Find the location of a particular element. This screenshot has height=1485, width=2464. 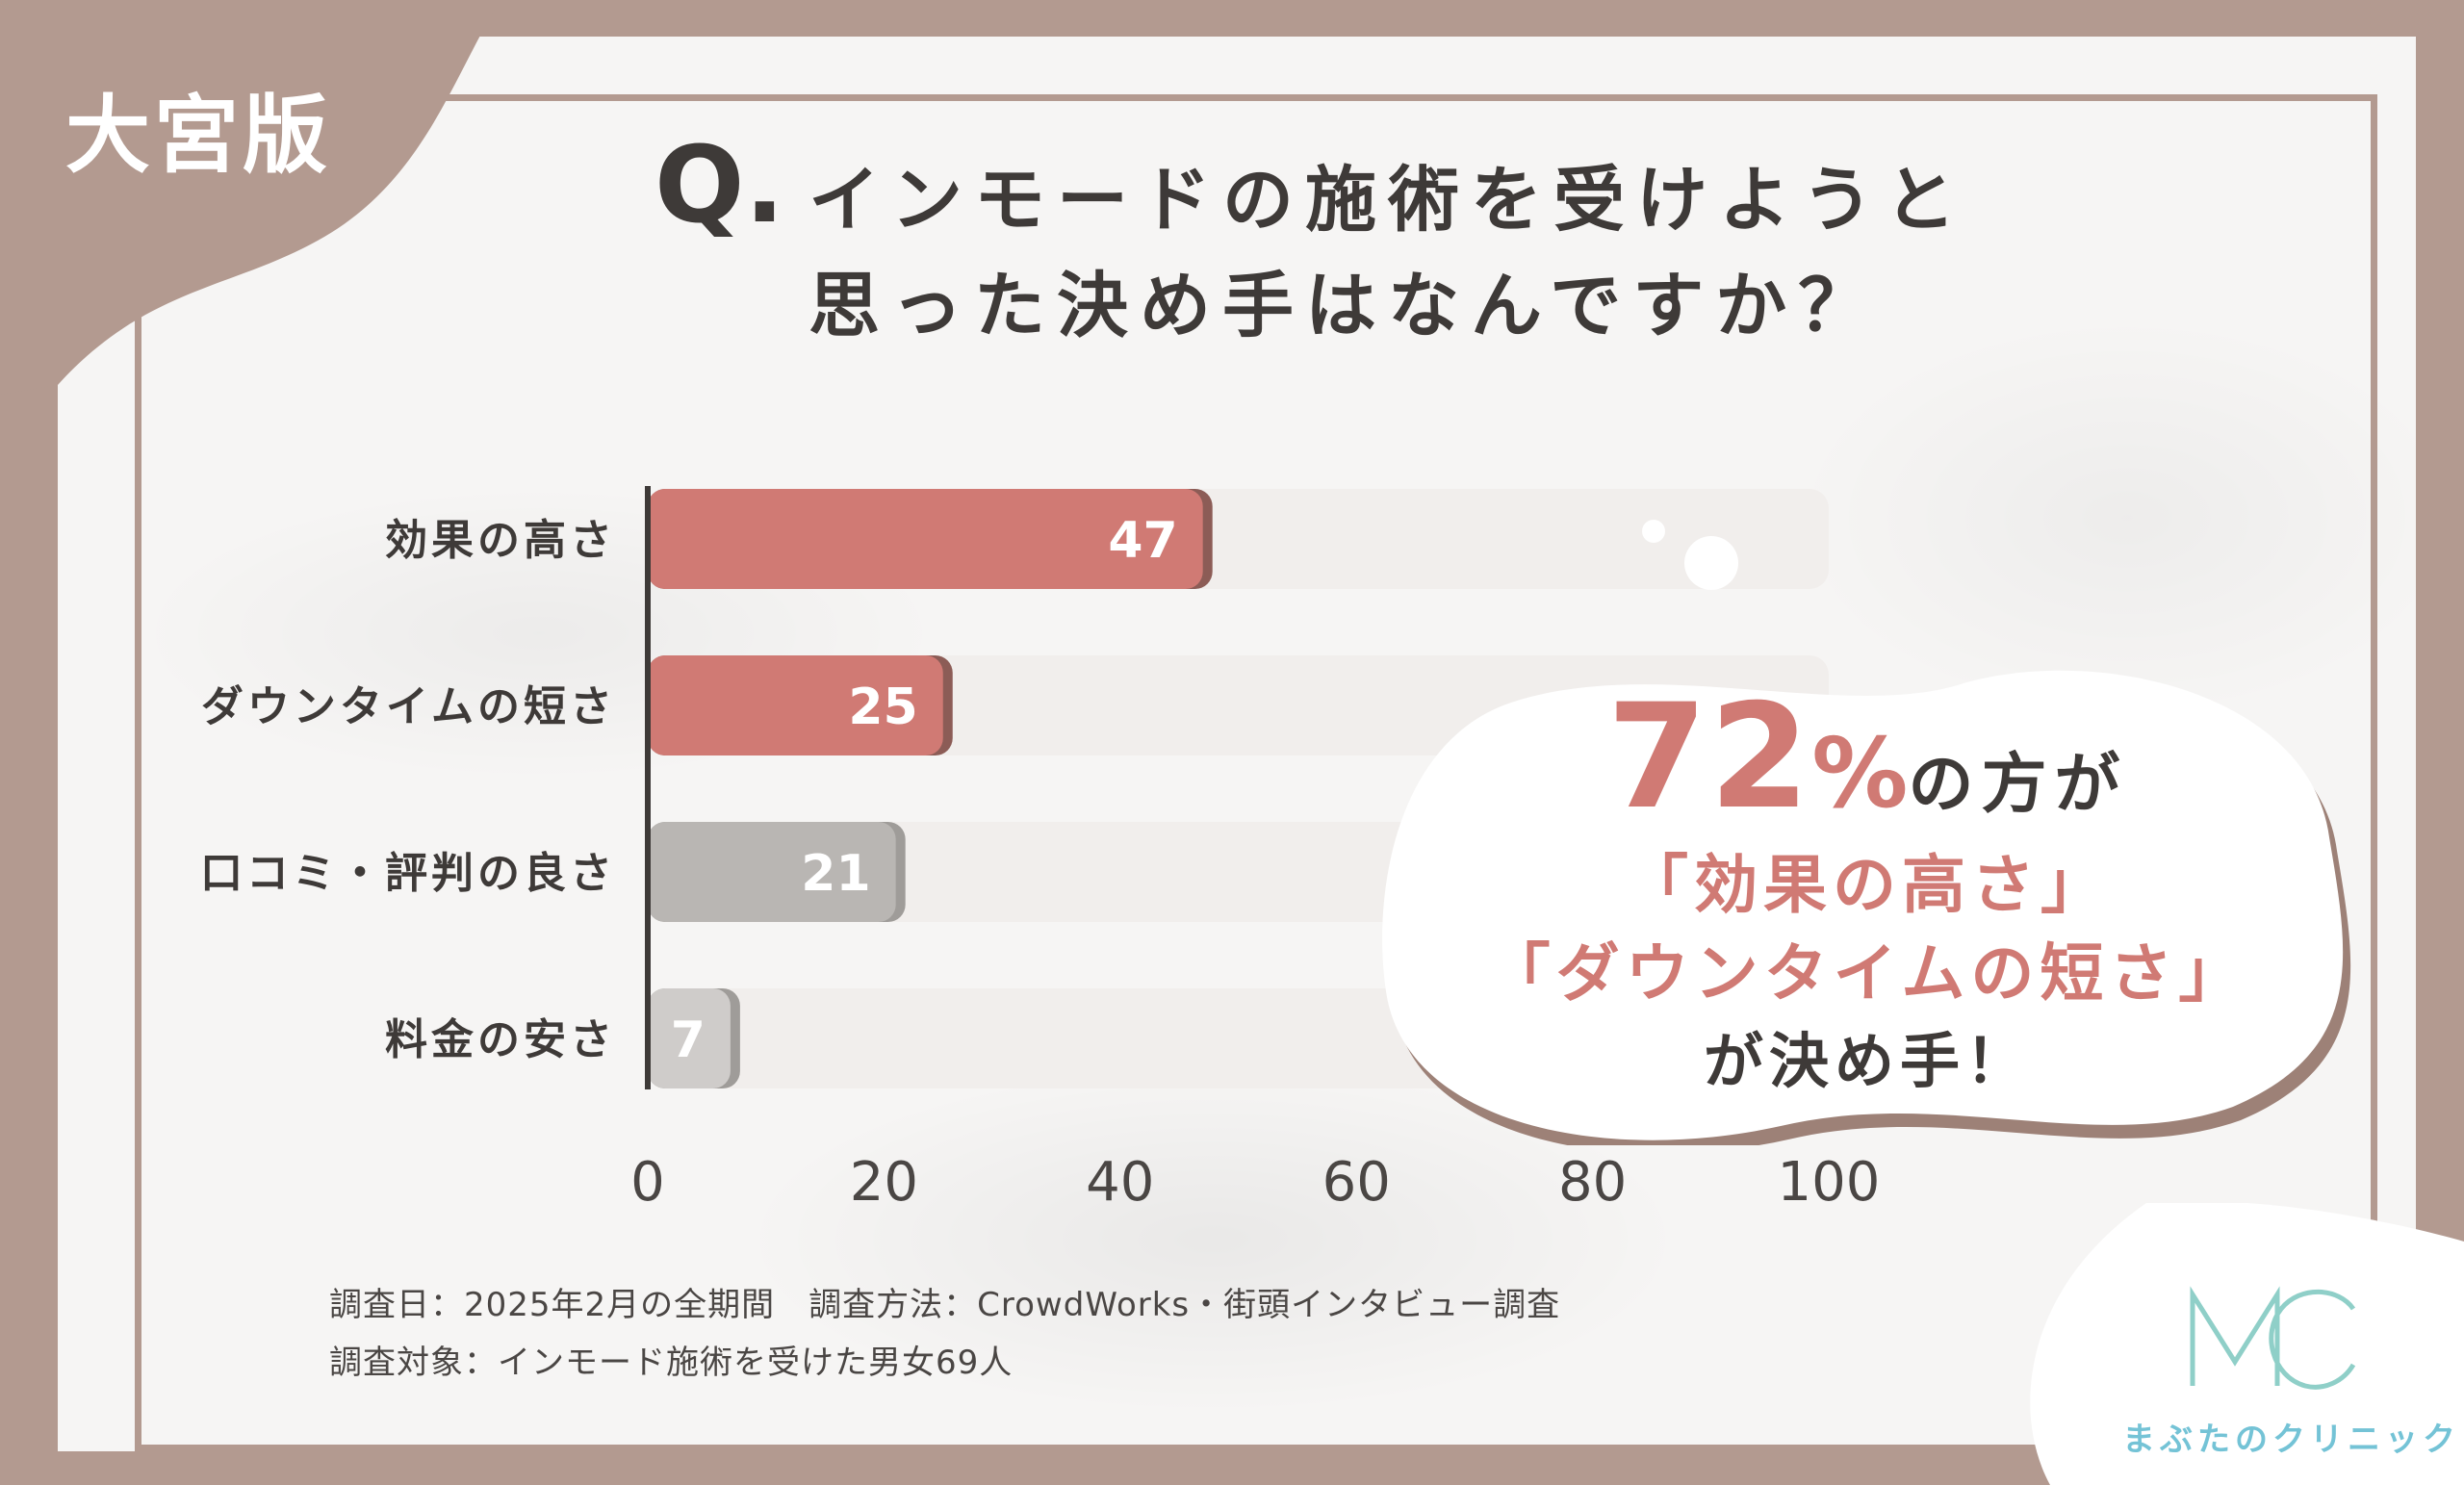

x-tick-label: 0 is located at coordinates (647, 1182).